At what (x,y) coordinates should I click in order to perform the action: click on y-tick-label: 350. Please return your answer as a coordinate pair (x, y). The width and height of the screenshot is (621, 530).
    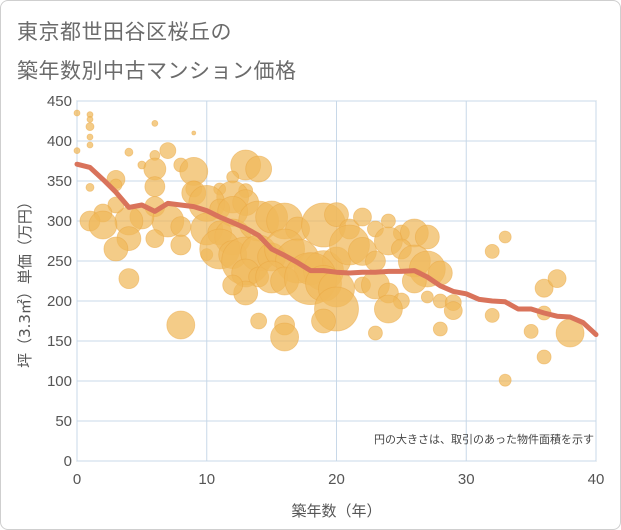
    Looking at the image, I should click on (59, 181).